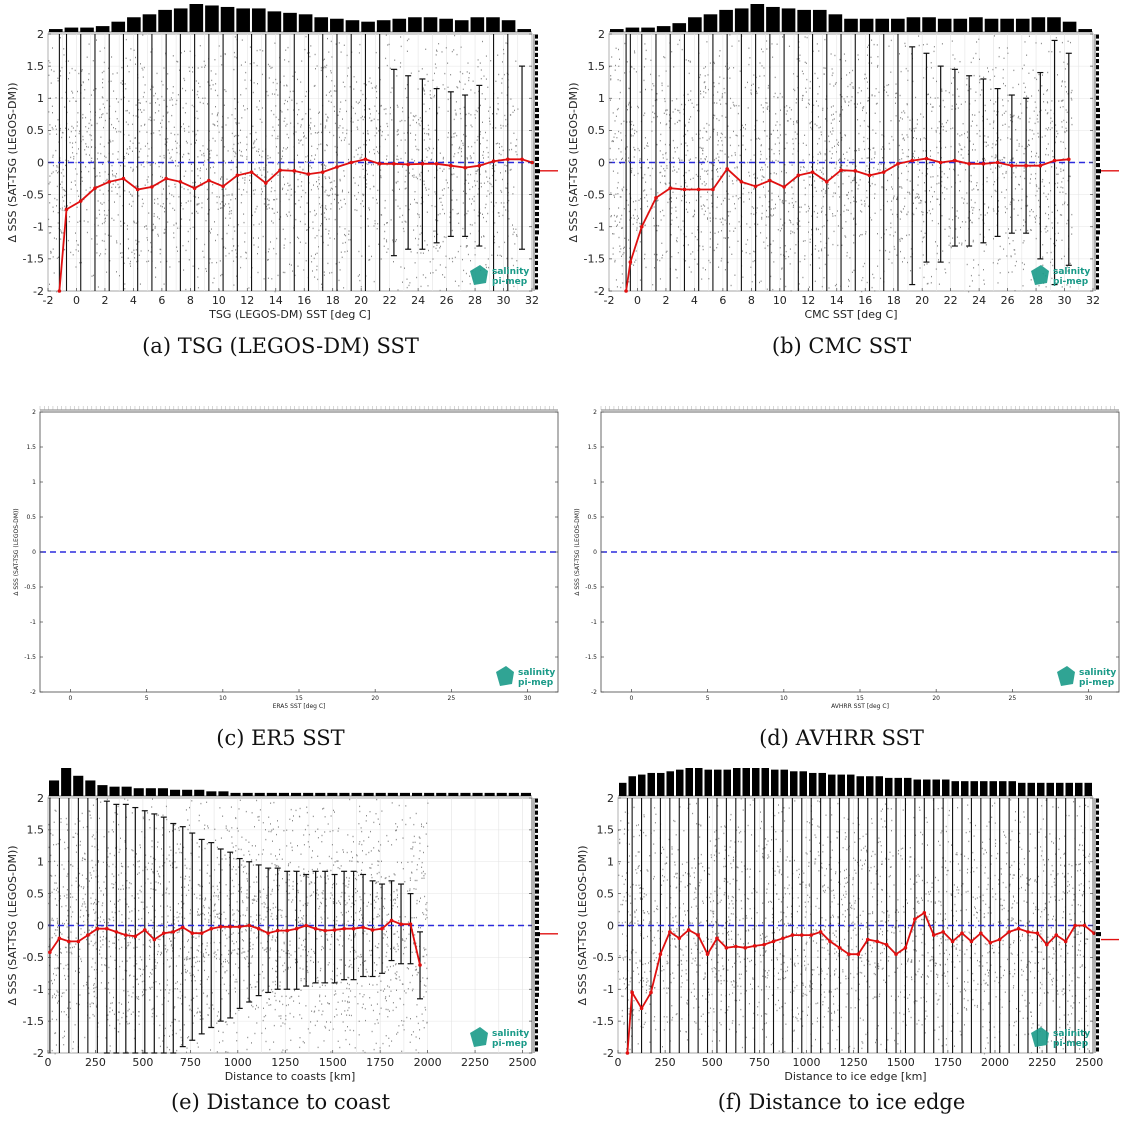 The height and width of the screenshot is (1128, 1122). Describe the element at coordinates (290, 1076) in the screenshot. I see `chart4-xlabel: Distance to coasts [km]` at that location.